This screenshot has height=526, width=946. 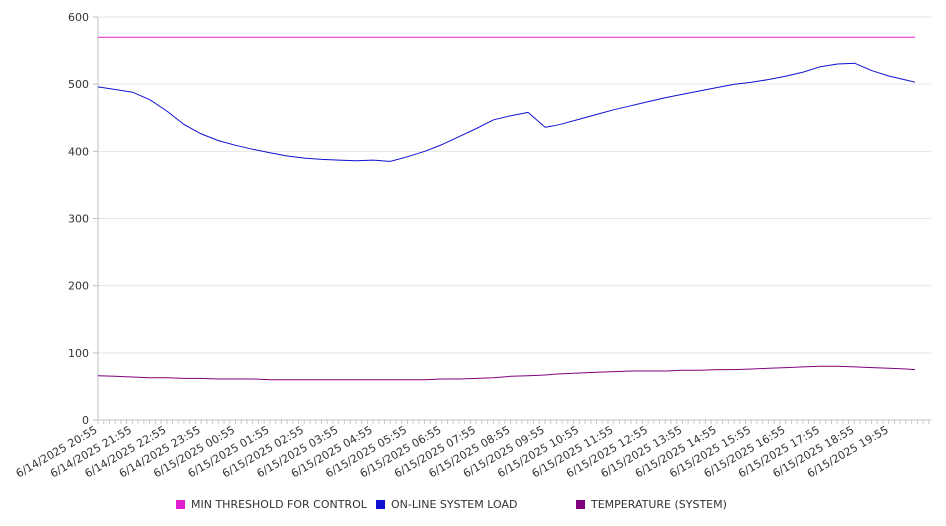 What do you see at coordinates (580, 504) in the screenshot?
I see `legend-swatch-temperature` at bounding box center [580, 504].